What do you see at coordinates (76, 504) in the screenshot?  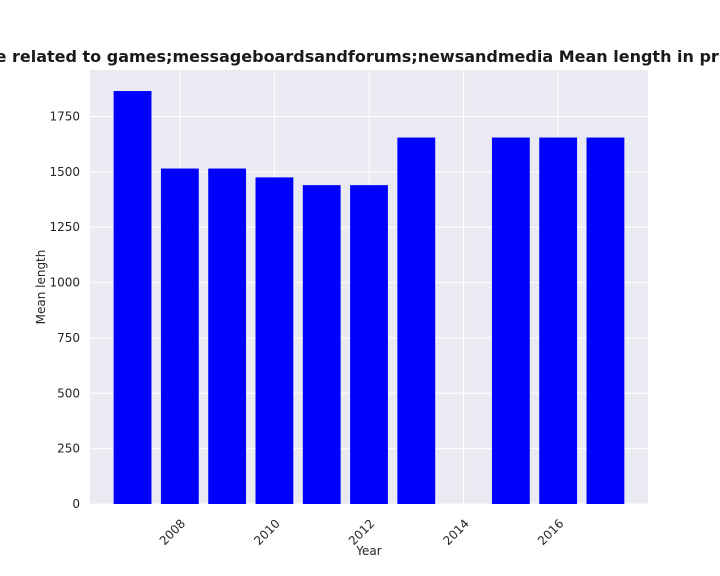 I see `y-tick-label: 0` at bounding box center [76, 504].